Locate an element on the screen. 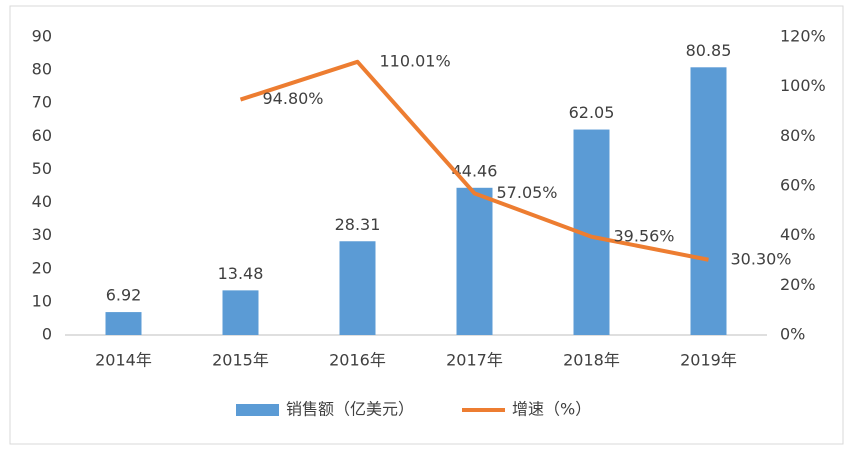 This screenshot has height=452, width=853. y-tick-label: 70 is located at coordinates (42, 102).